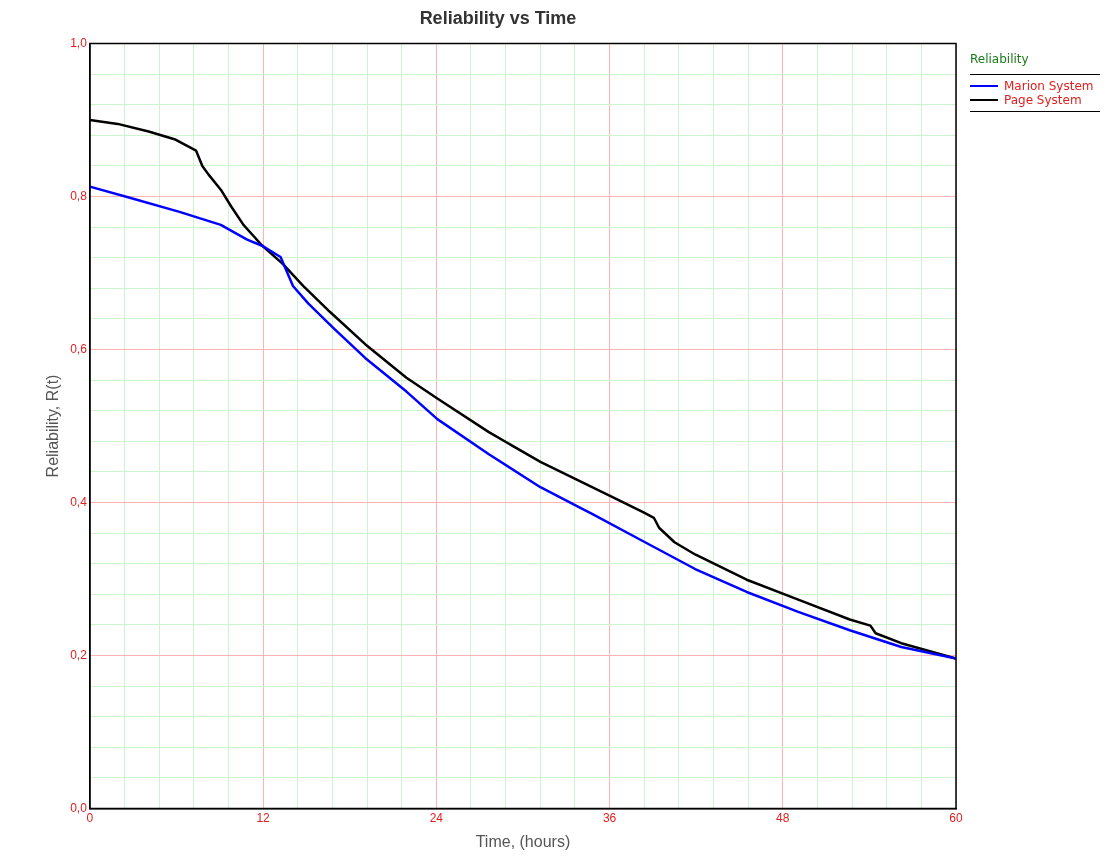 This screenshot has height=856, width=1106. Describe the element at coordinates (498, 17) in the screenshot. I see `chart-title: Reliability vs Time` at that location.